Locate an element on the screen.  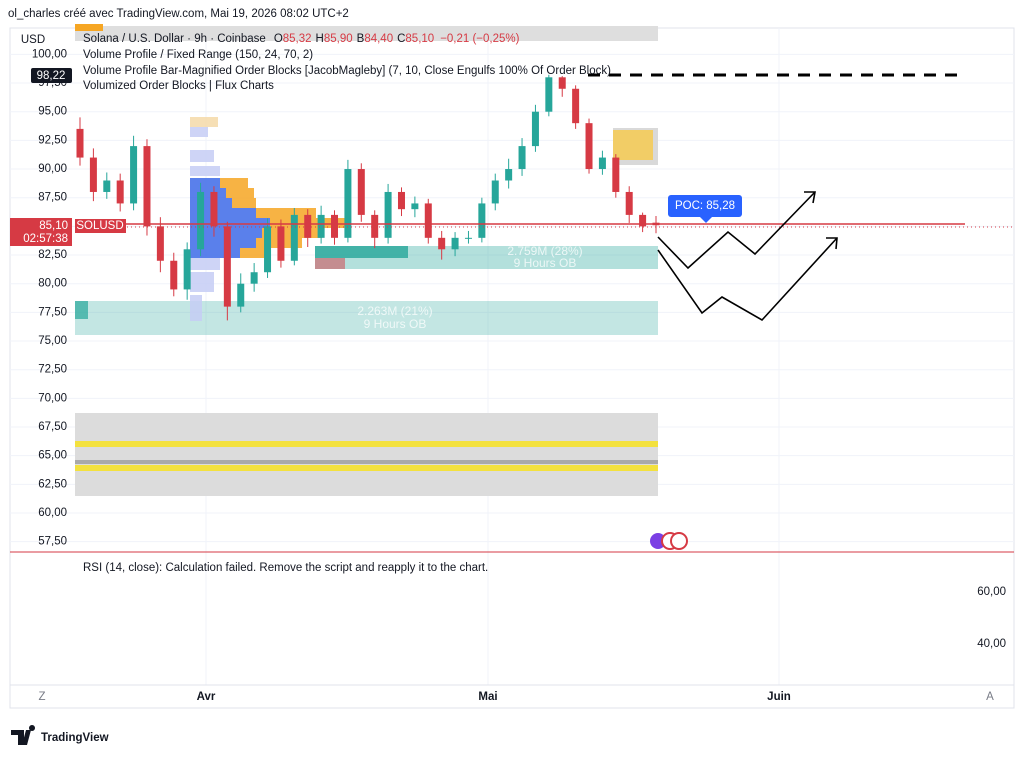
ohlc-value: 85,90 is located at coordinates (338, 39).